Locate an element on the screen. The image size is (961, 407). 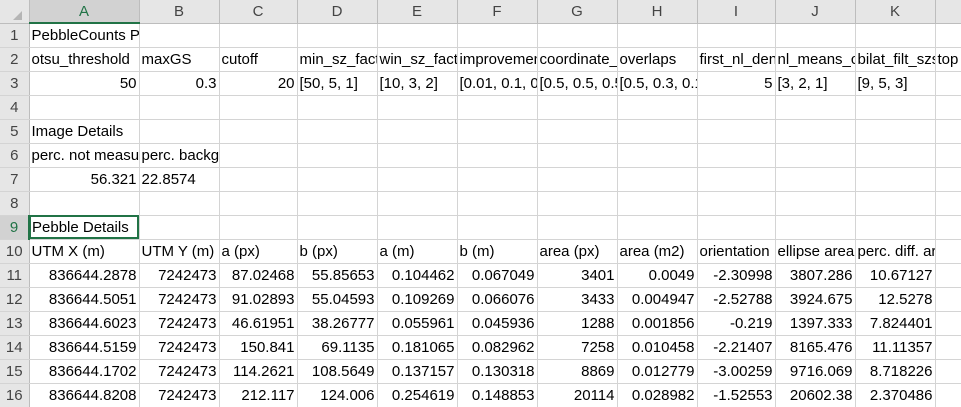
cell-e5 is located at coordinates (417, 131).